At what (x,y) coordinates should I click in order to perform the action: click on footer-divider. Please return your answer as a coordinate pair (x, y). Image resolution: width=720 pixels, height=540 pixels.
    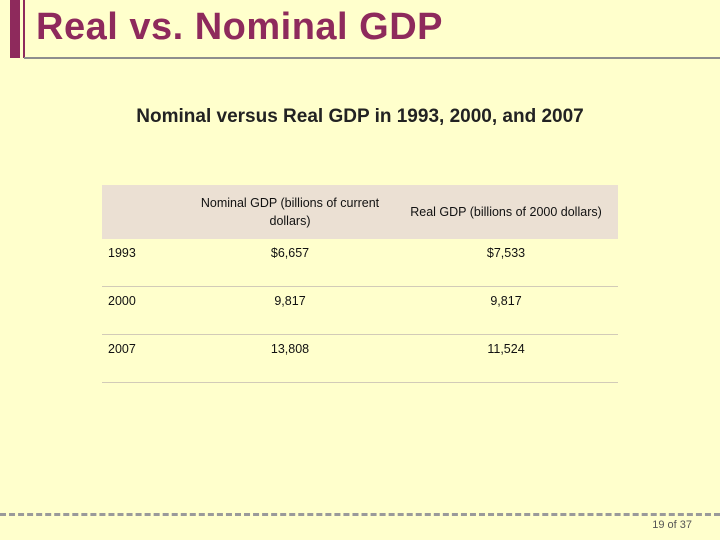
    Looking at the image, I should click on (360, 514).